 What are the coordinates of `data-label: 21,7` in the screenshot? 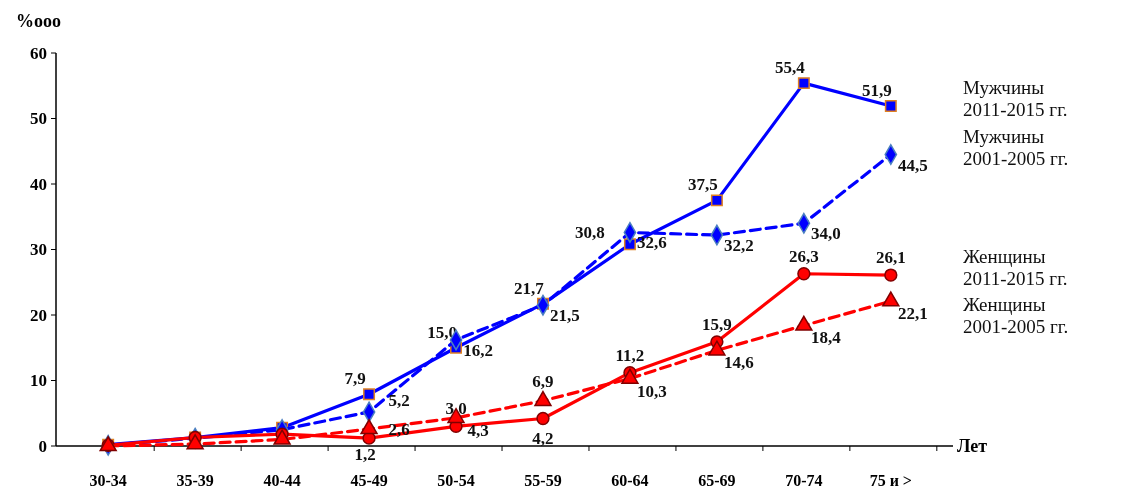 It's located at (529, 288).